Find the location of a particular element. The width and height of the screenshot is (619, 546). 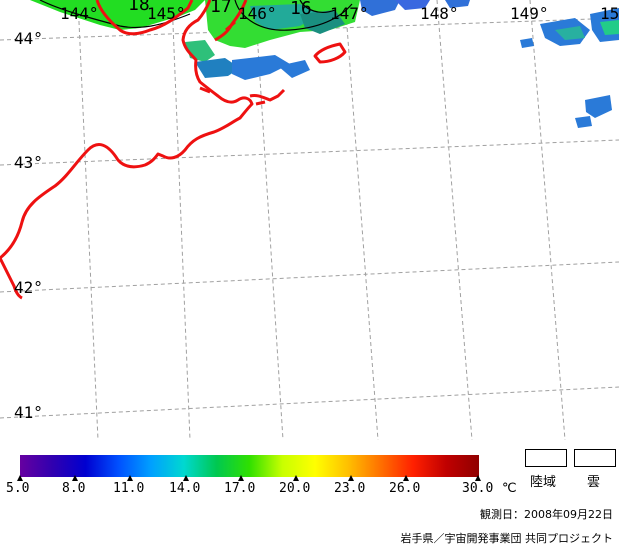

lon-label-148: 148° is located at coordinates (439, 13).